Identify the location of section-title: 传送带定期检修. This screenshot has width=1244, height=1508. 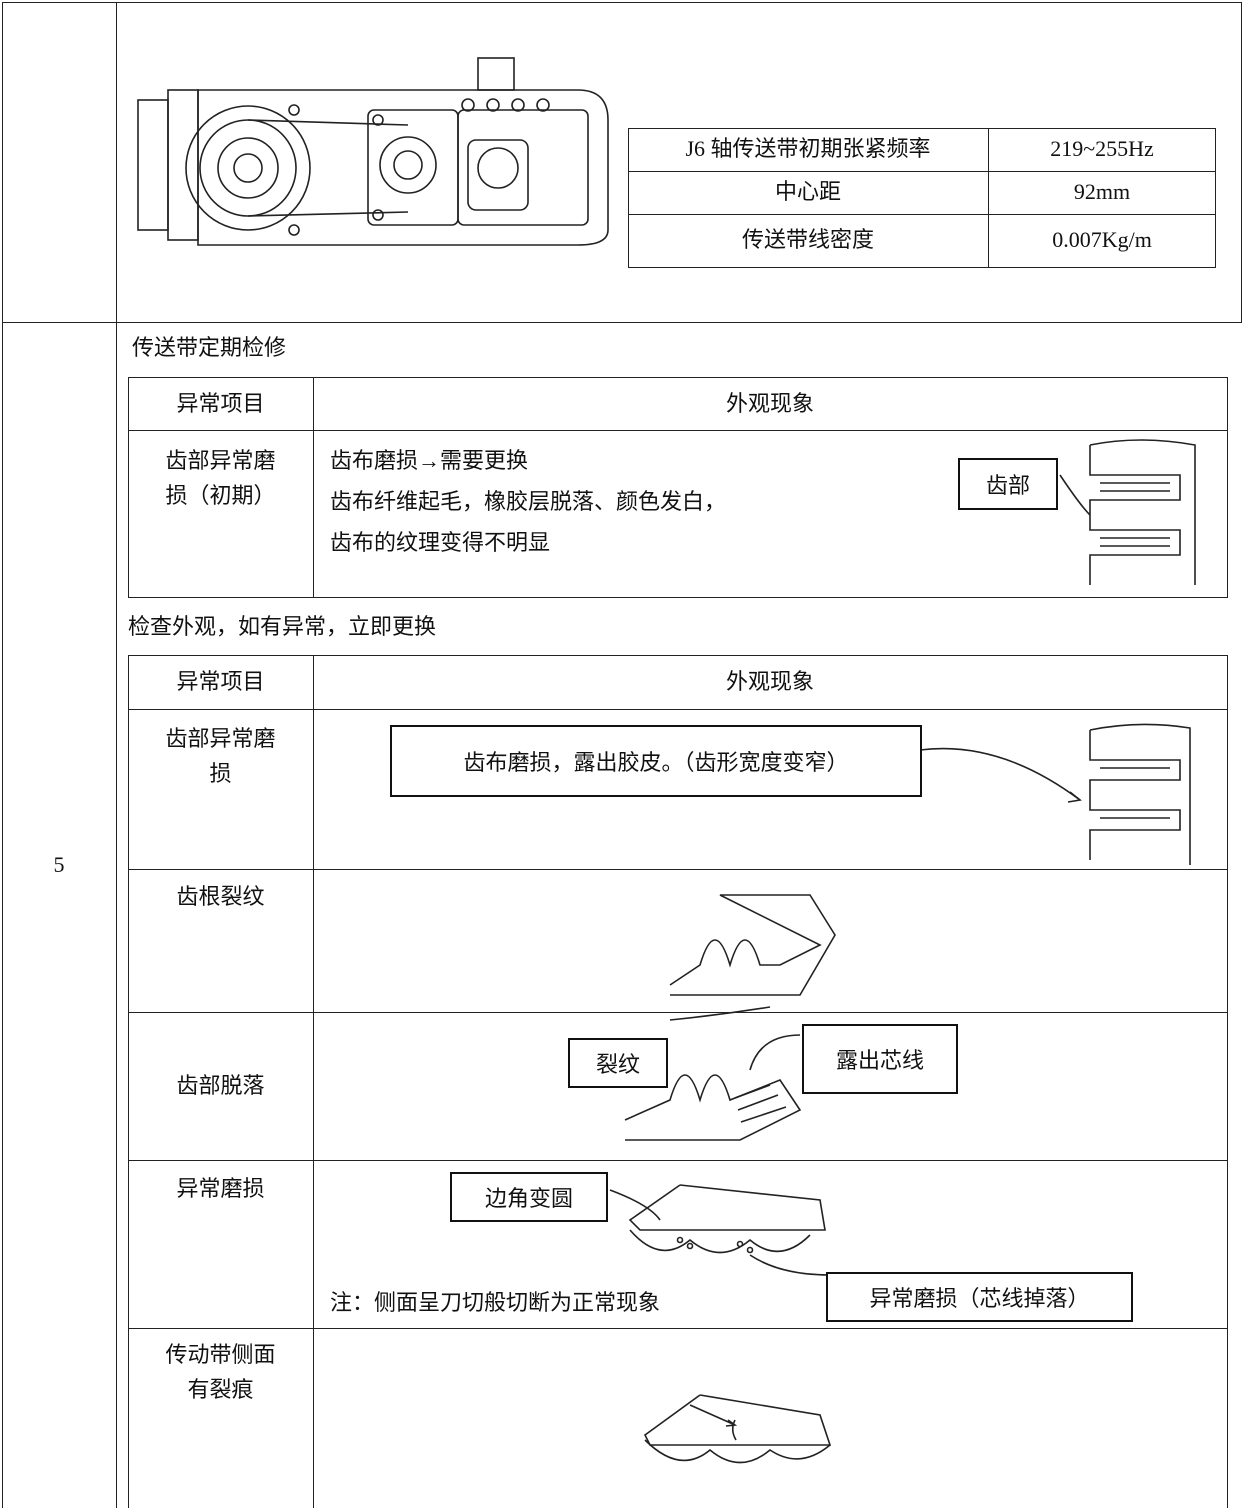
(209, 347).